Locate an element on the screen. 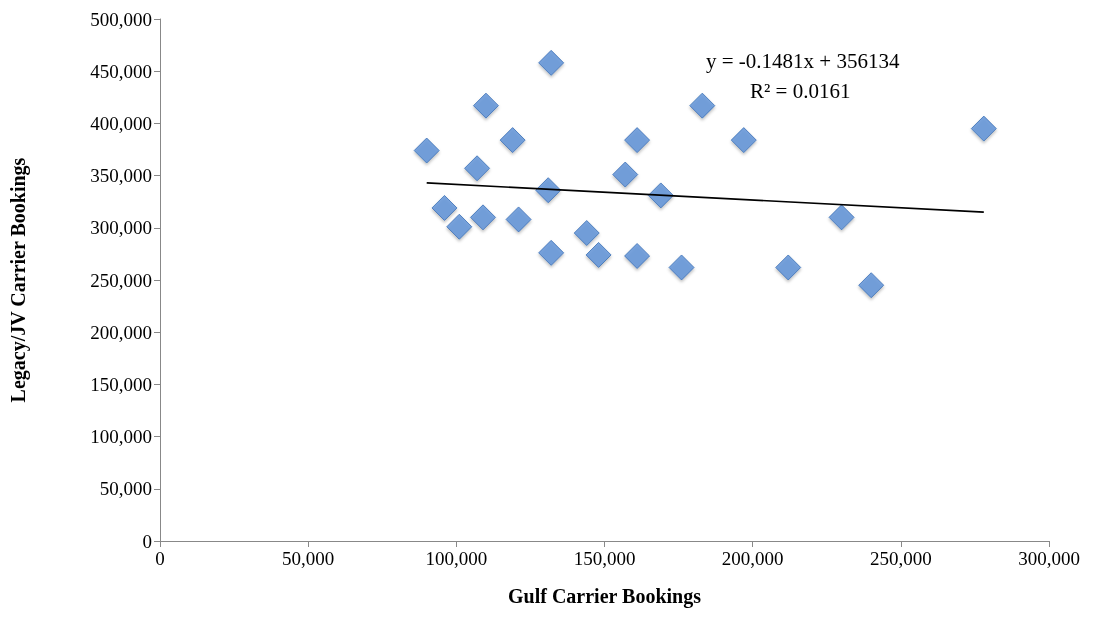 Image resolution: width=1102 pixels, height=630 pixels. x-tick-label: 0 is located at coordinates (160, 558).